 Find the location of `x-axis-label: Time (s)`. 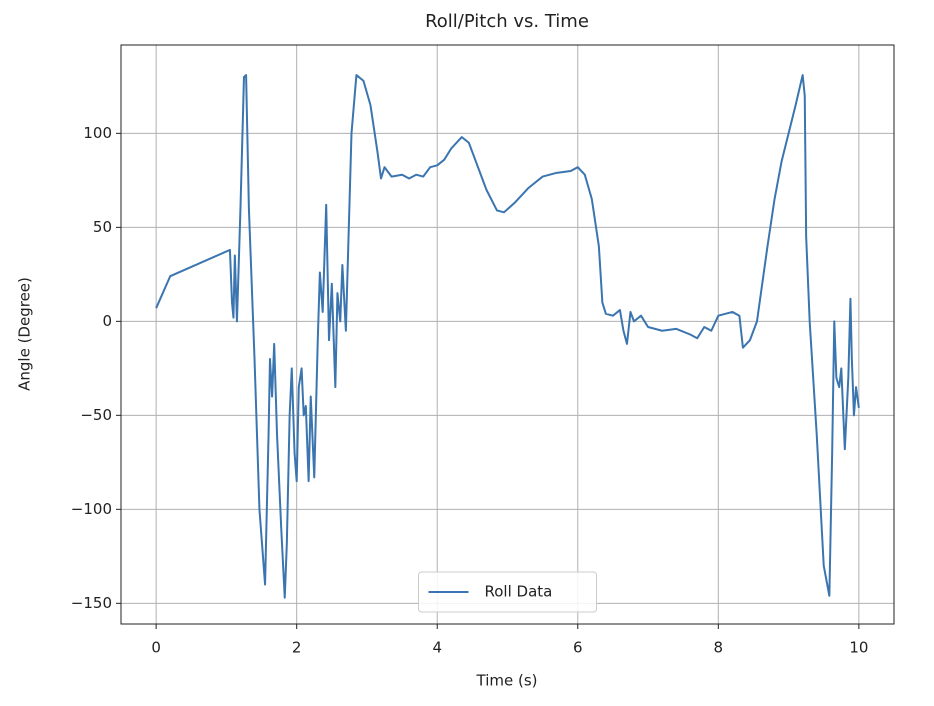

x-axis-label: Time (s) is located at coordinates (507, 681).